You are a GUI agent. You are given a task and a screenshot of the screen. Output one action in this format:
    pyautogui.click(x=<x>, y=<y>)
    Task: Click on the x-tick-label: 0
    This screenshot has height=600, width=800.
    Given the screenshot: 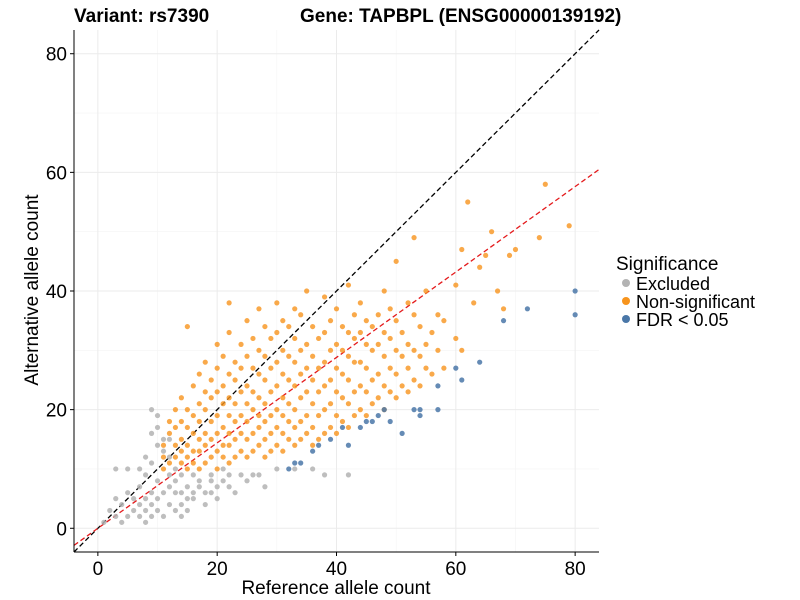 What is the action you would take?
    pyautogui.click(x=98, y=569)
    